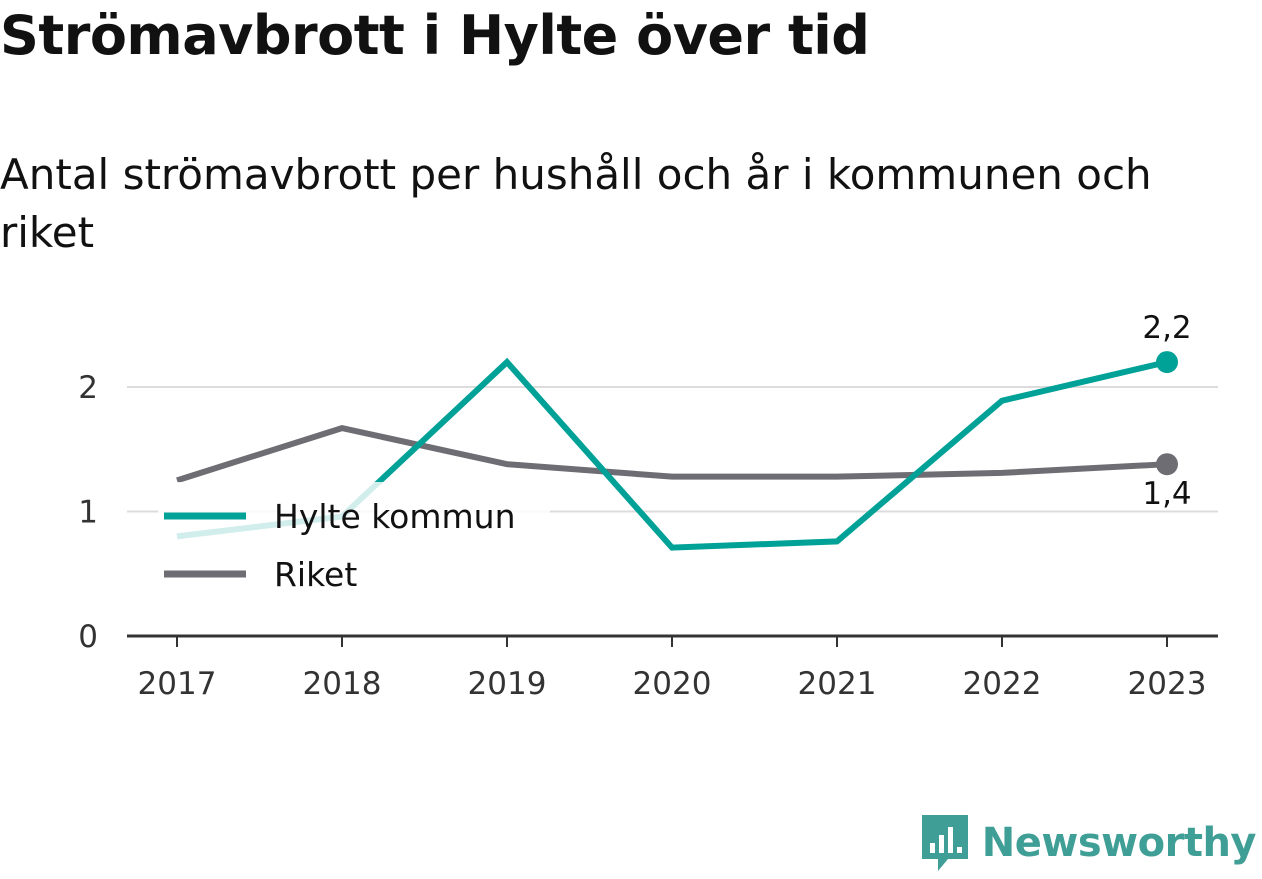  I want to click on y-tick-label: 0, so click(88, 637).